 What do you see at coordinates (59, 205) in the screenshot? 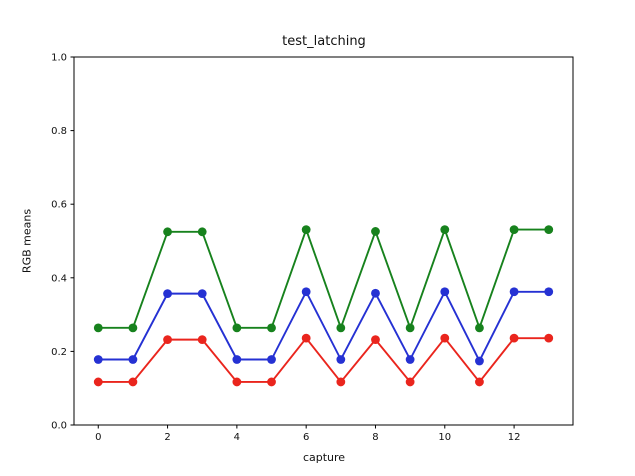
I see `y-tick-label: 0.6` at bounding box center [59, 205].